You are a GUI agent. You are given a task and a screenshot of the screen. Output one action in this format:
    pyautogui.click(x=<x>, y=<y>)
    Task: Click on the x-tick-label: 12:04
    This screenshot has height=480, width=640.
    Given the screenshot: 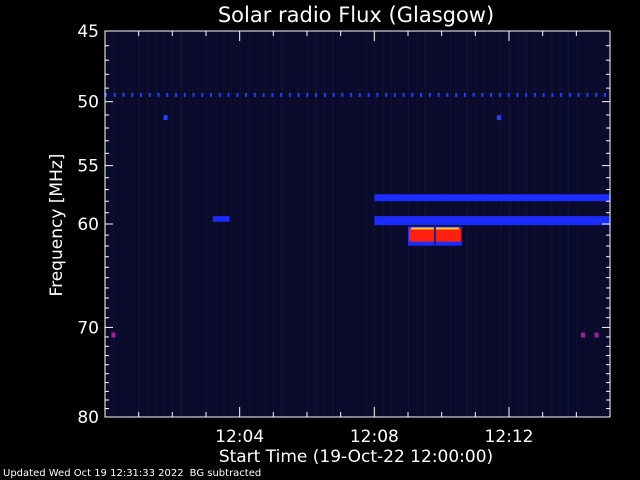 What is the action you would take?
    pyautogui.click(x=239, y=437)
    